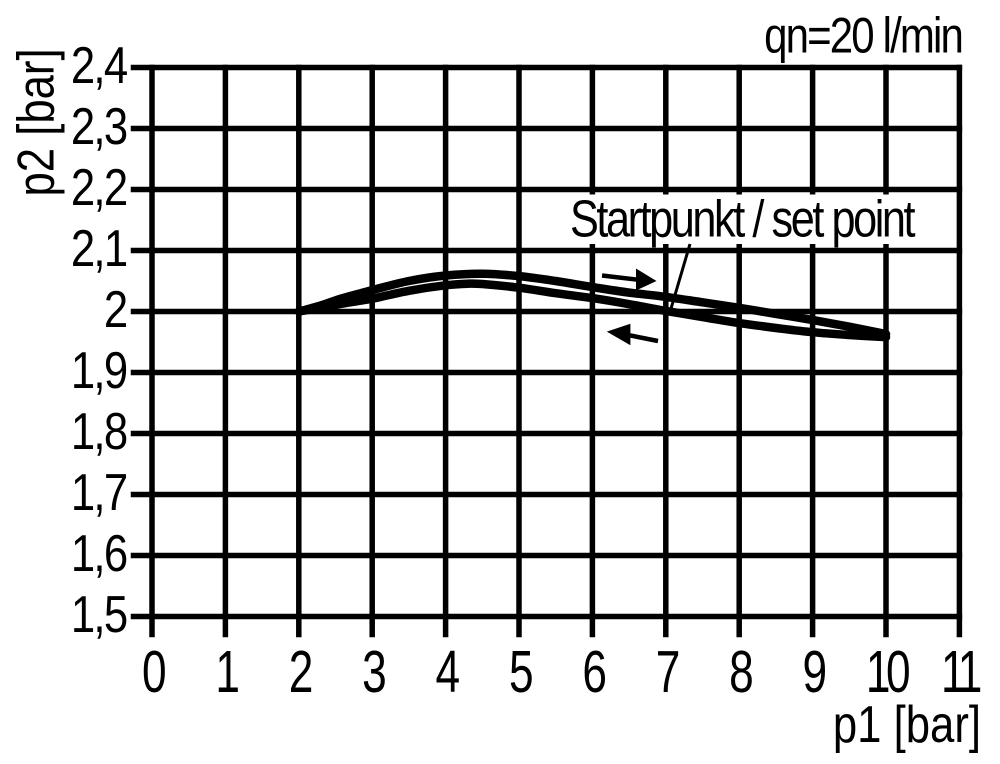 The width and height of the screenshot is (1000, 764). Describe the element at coordinates (153, 673) in the screenshot. I see `svg-text: 0` at that location.